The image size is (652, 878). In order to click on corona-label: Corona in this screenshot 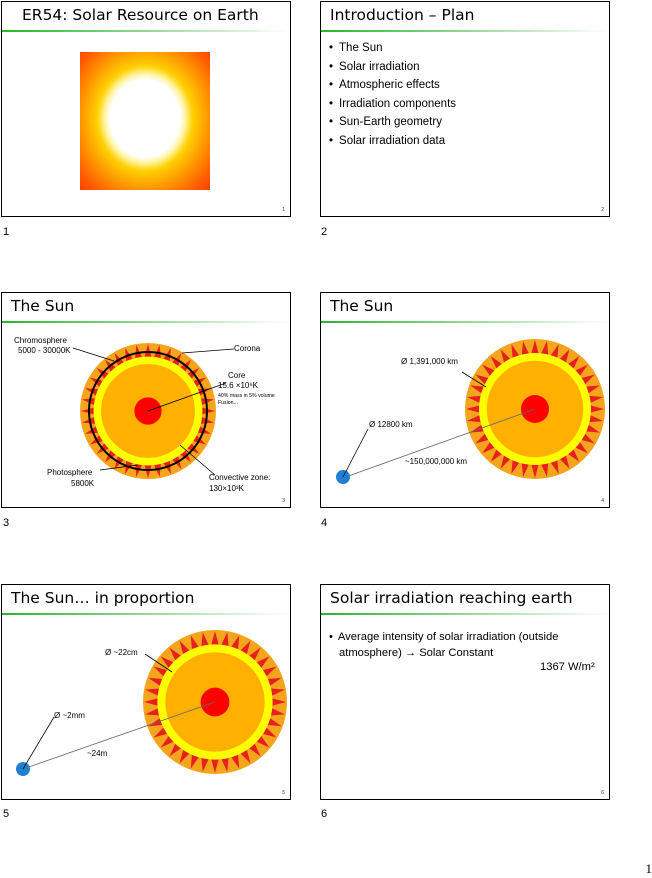, I will do `click(247, 348)`.